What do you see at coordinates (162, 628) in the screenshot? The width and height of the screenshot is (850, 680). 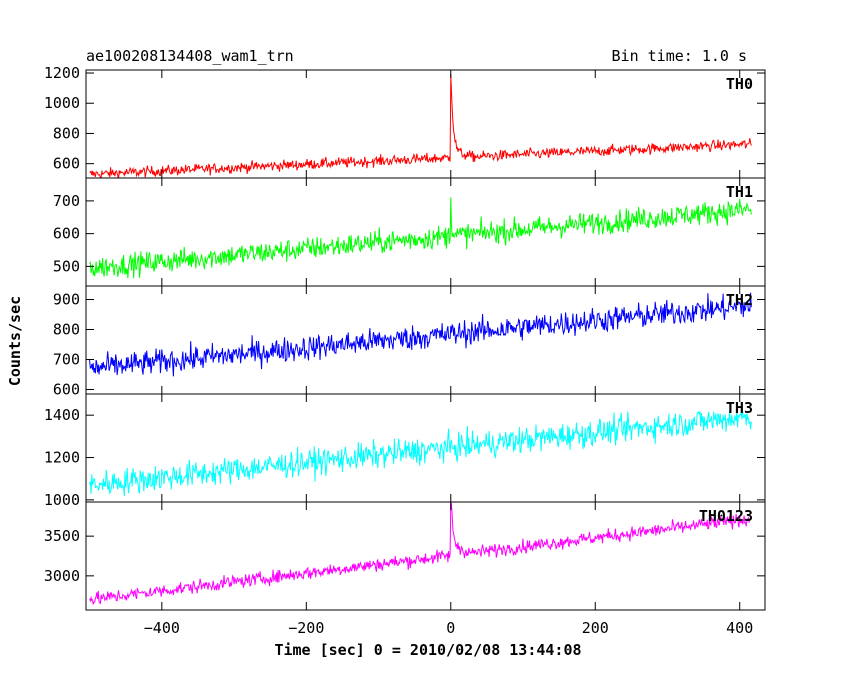 I see `x-tick-label: −400` at bounding box center [162, 628].